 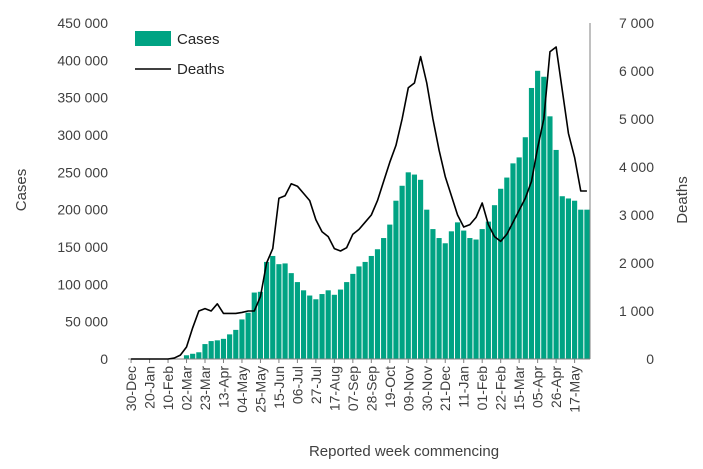 What do you see at coordinates (650, 359) in the screenshot?
I see `y-right-tick-label: 0` at bounding box center [650, 359].